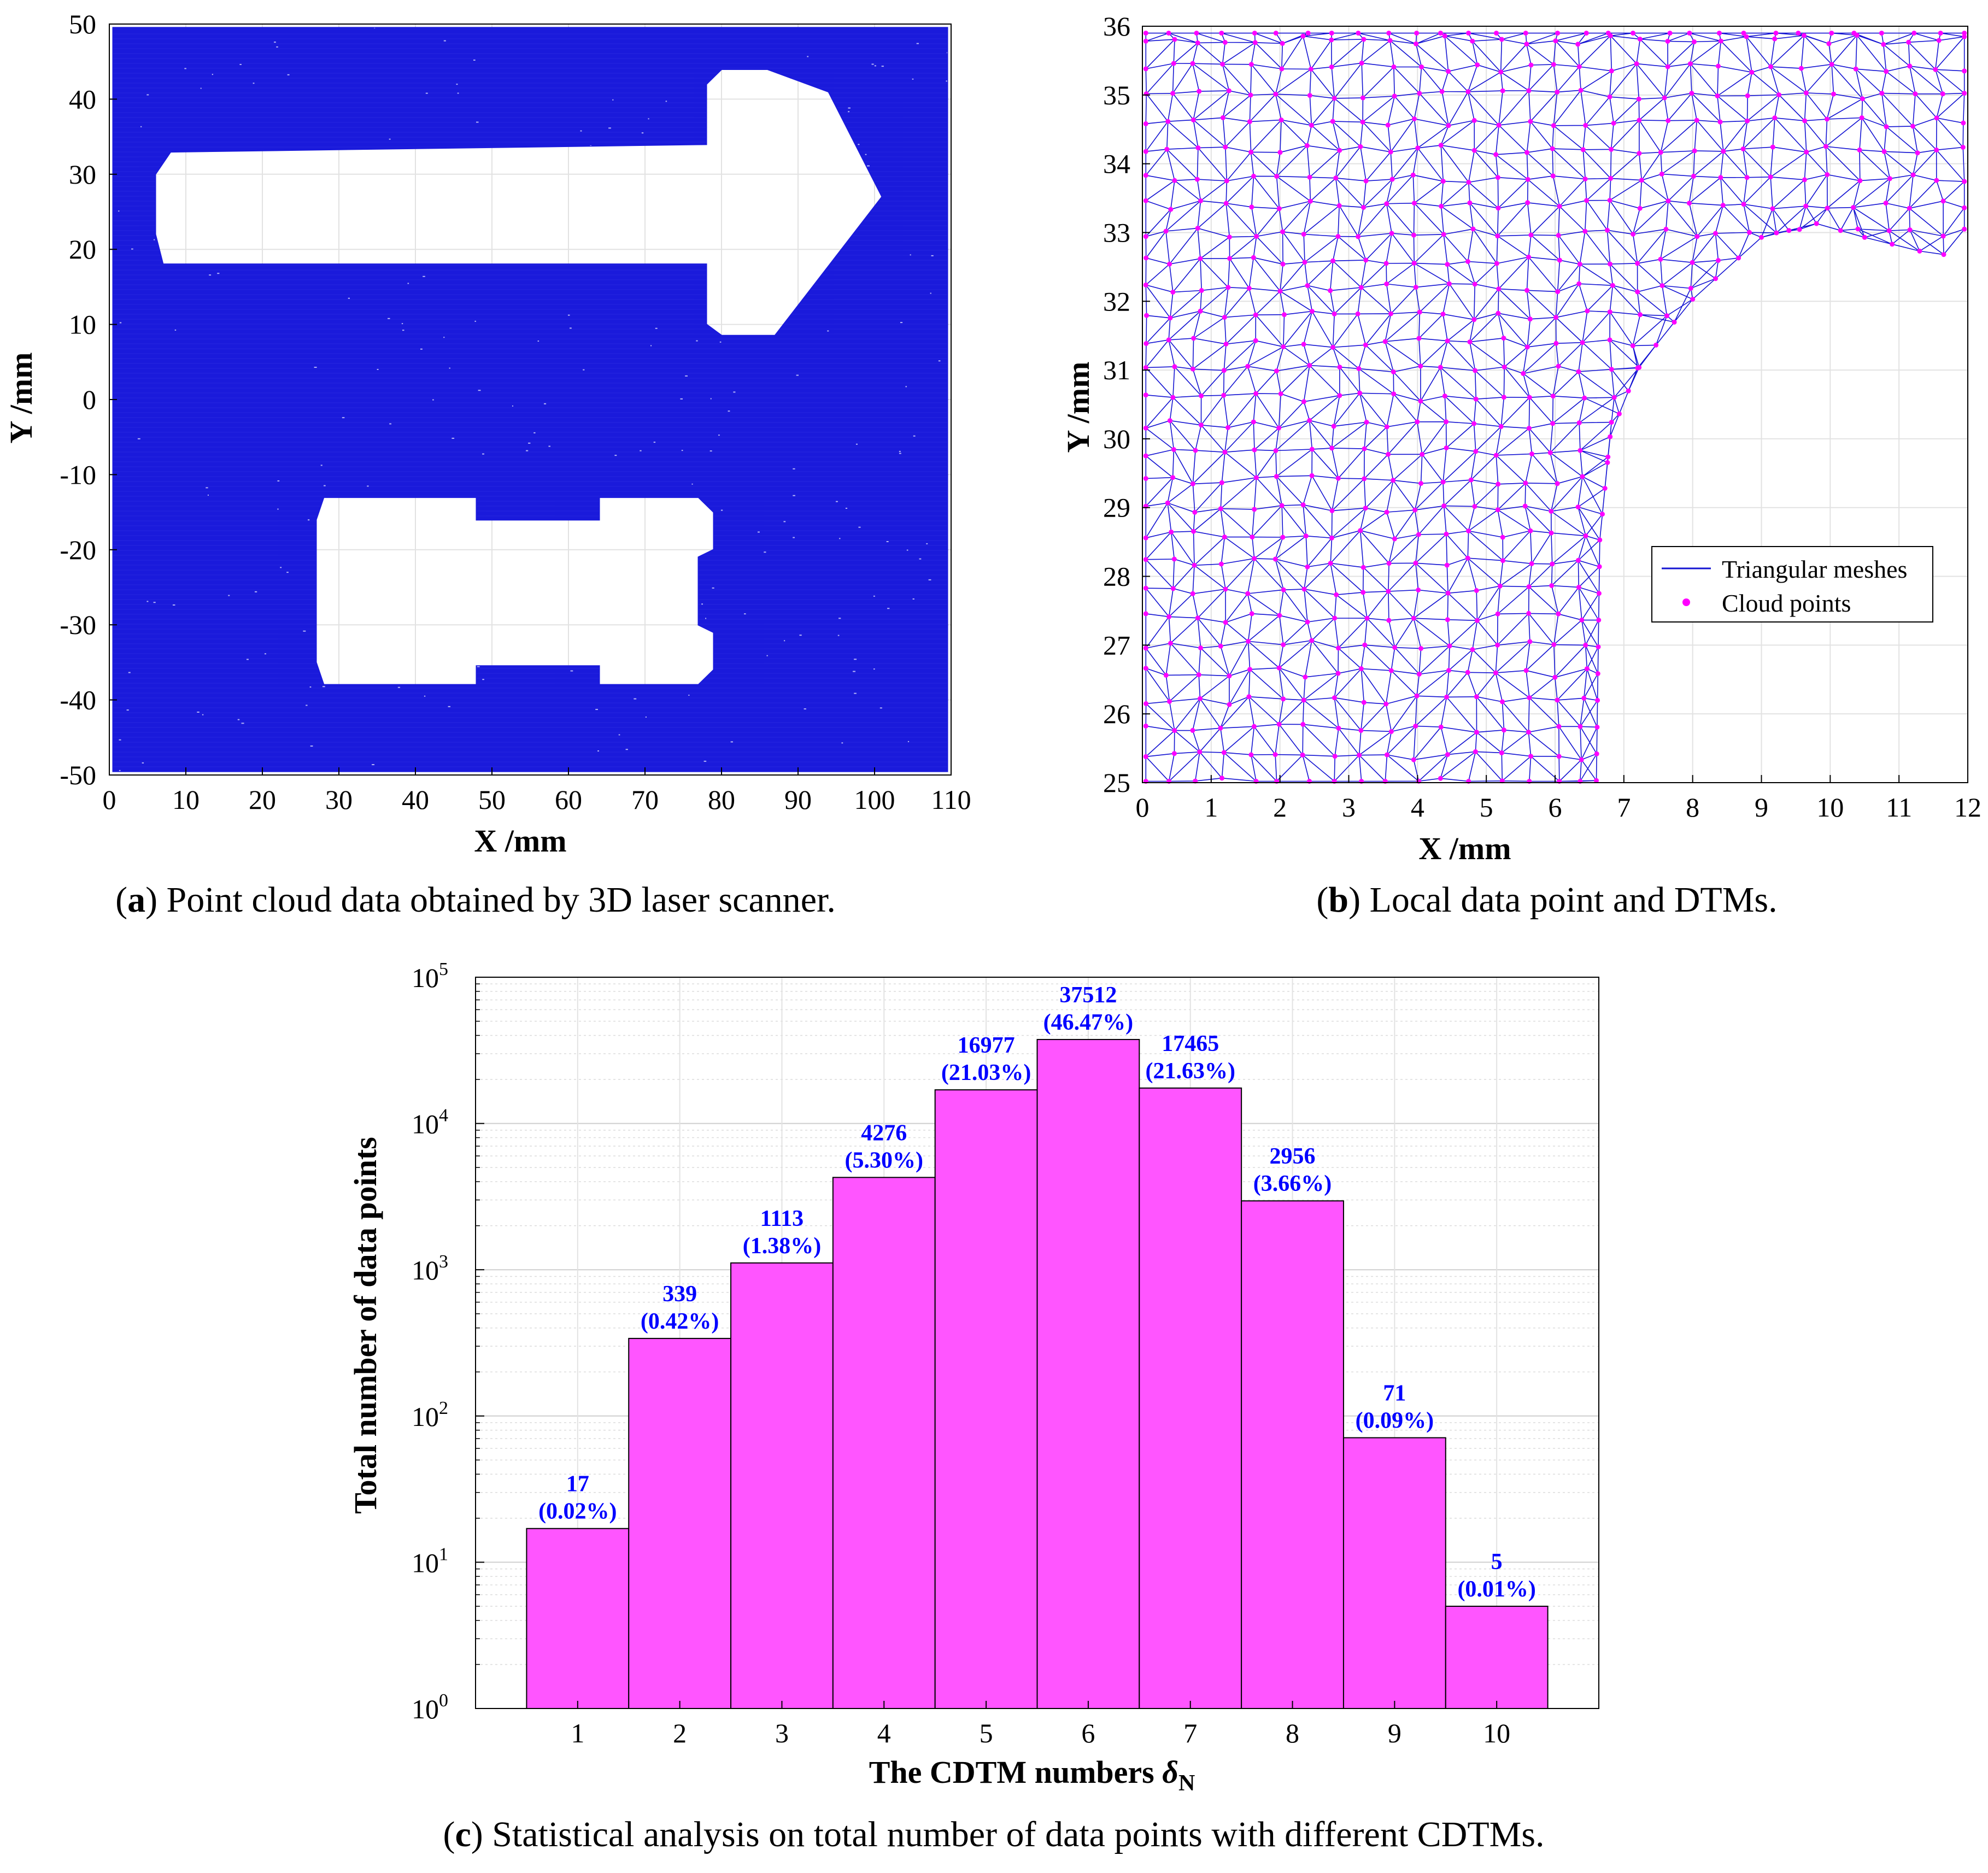 The height and width of the screenshot is (1873, 1988). I want to click on panel-a-y-axis-label: Y /mm, so click(21, 398).